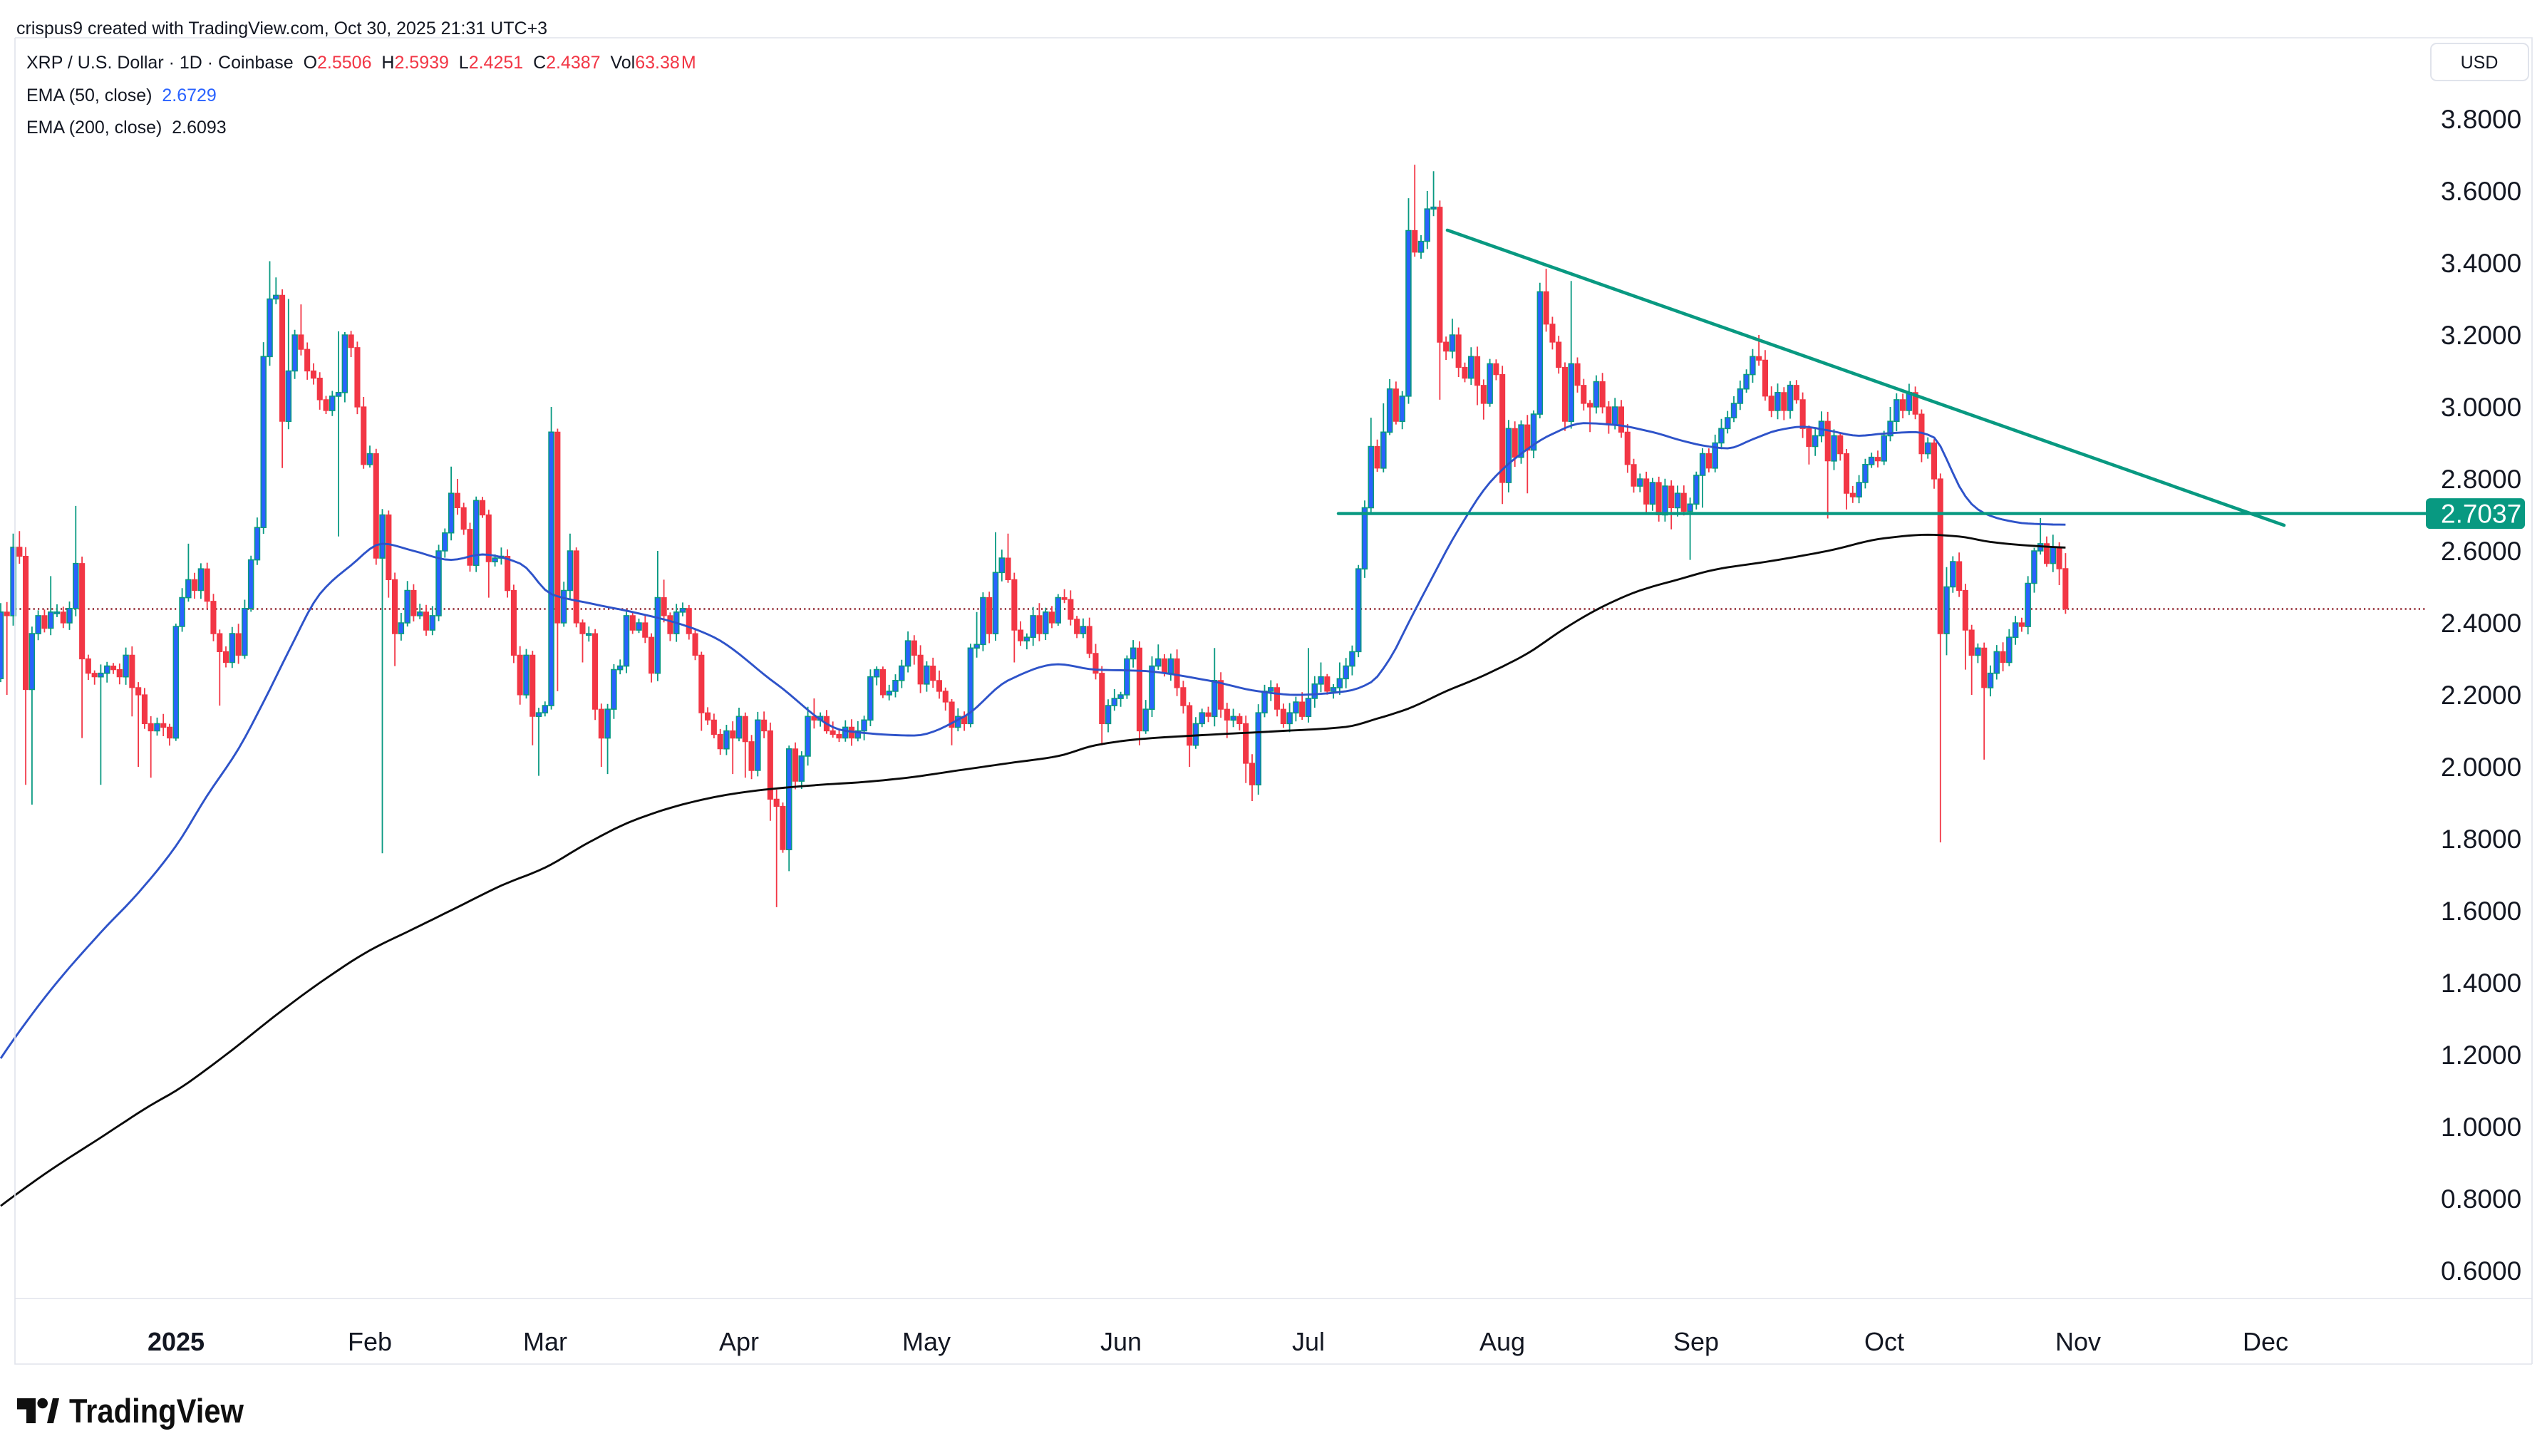 The image size is (2547, 1456). Describe the element at coordinates (2481, 335) in the screenshot. I see `svg-text: 3.2000` at that location.